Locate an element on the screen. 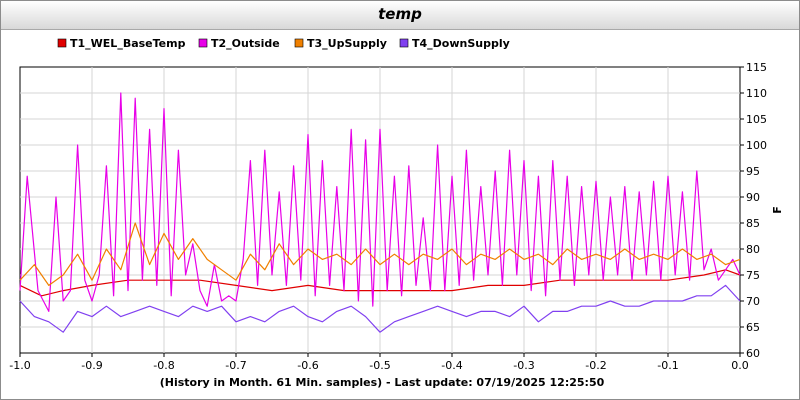 The image size is (800, 400). y-tick-label: 60 is located at coordinates (753, 353).